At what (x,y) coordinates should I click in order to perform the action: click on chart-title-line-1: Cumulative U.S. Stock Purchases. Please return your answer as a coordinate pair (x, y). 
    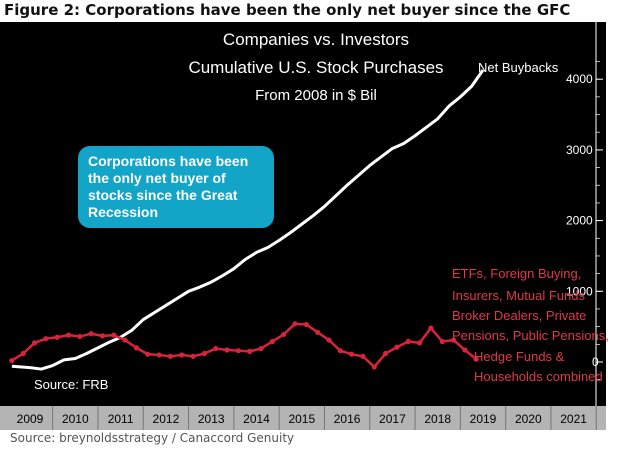
    Looking at the image, I should click on (315, 67).